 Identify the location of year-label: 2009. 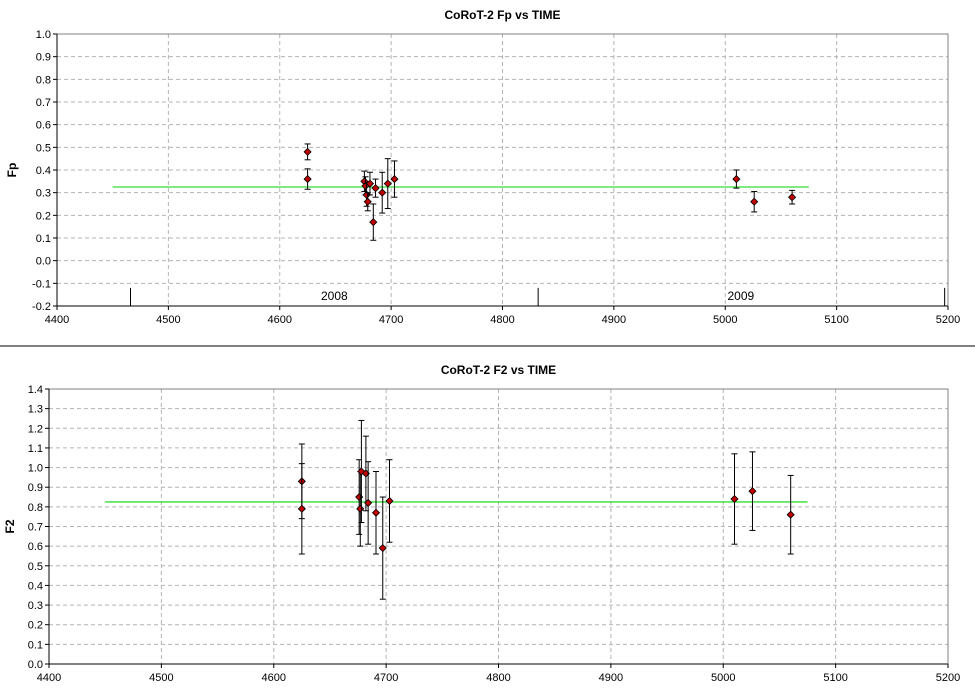
(740, 296).